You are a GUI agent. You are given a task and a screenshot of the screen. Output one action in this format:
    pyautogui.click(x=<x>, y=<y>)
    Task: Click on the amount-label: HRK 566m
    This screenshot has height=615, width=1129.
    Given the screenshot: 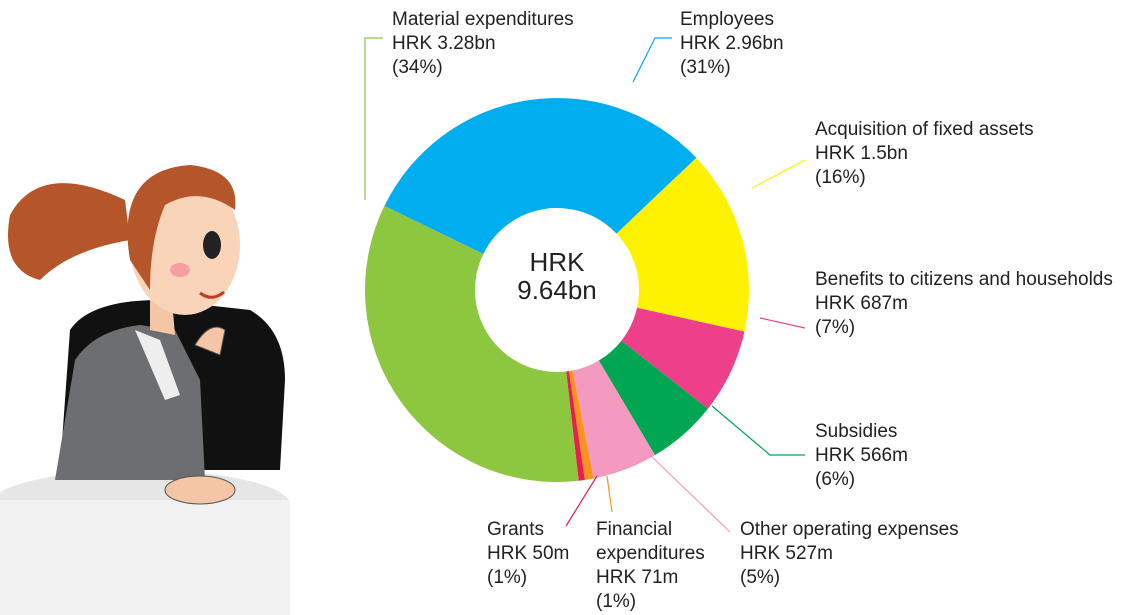 What is the action you would take?
    pyautogui.click(x=861, y=455)
    